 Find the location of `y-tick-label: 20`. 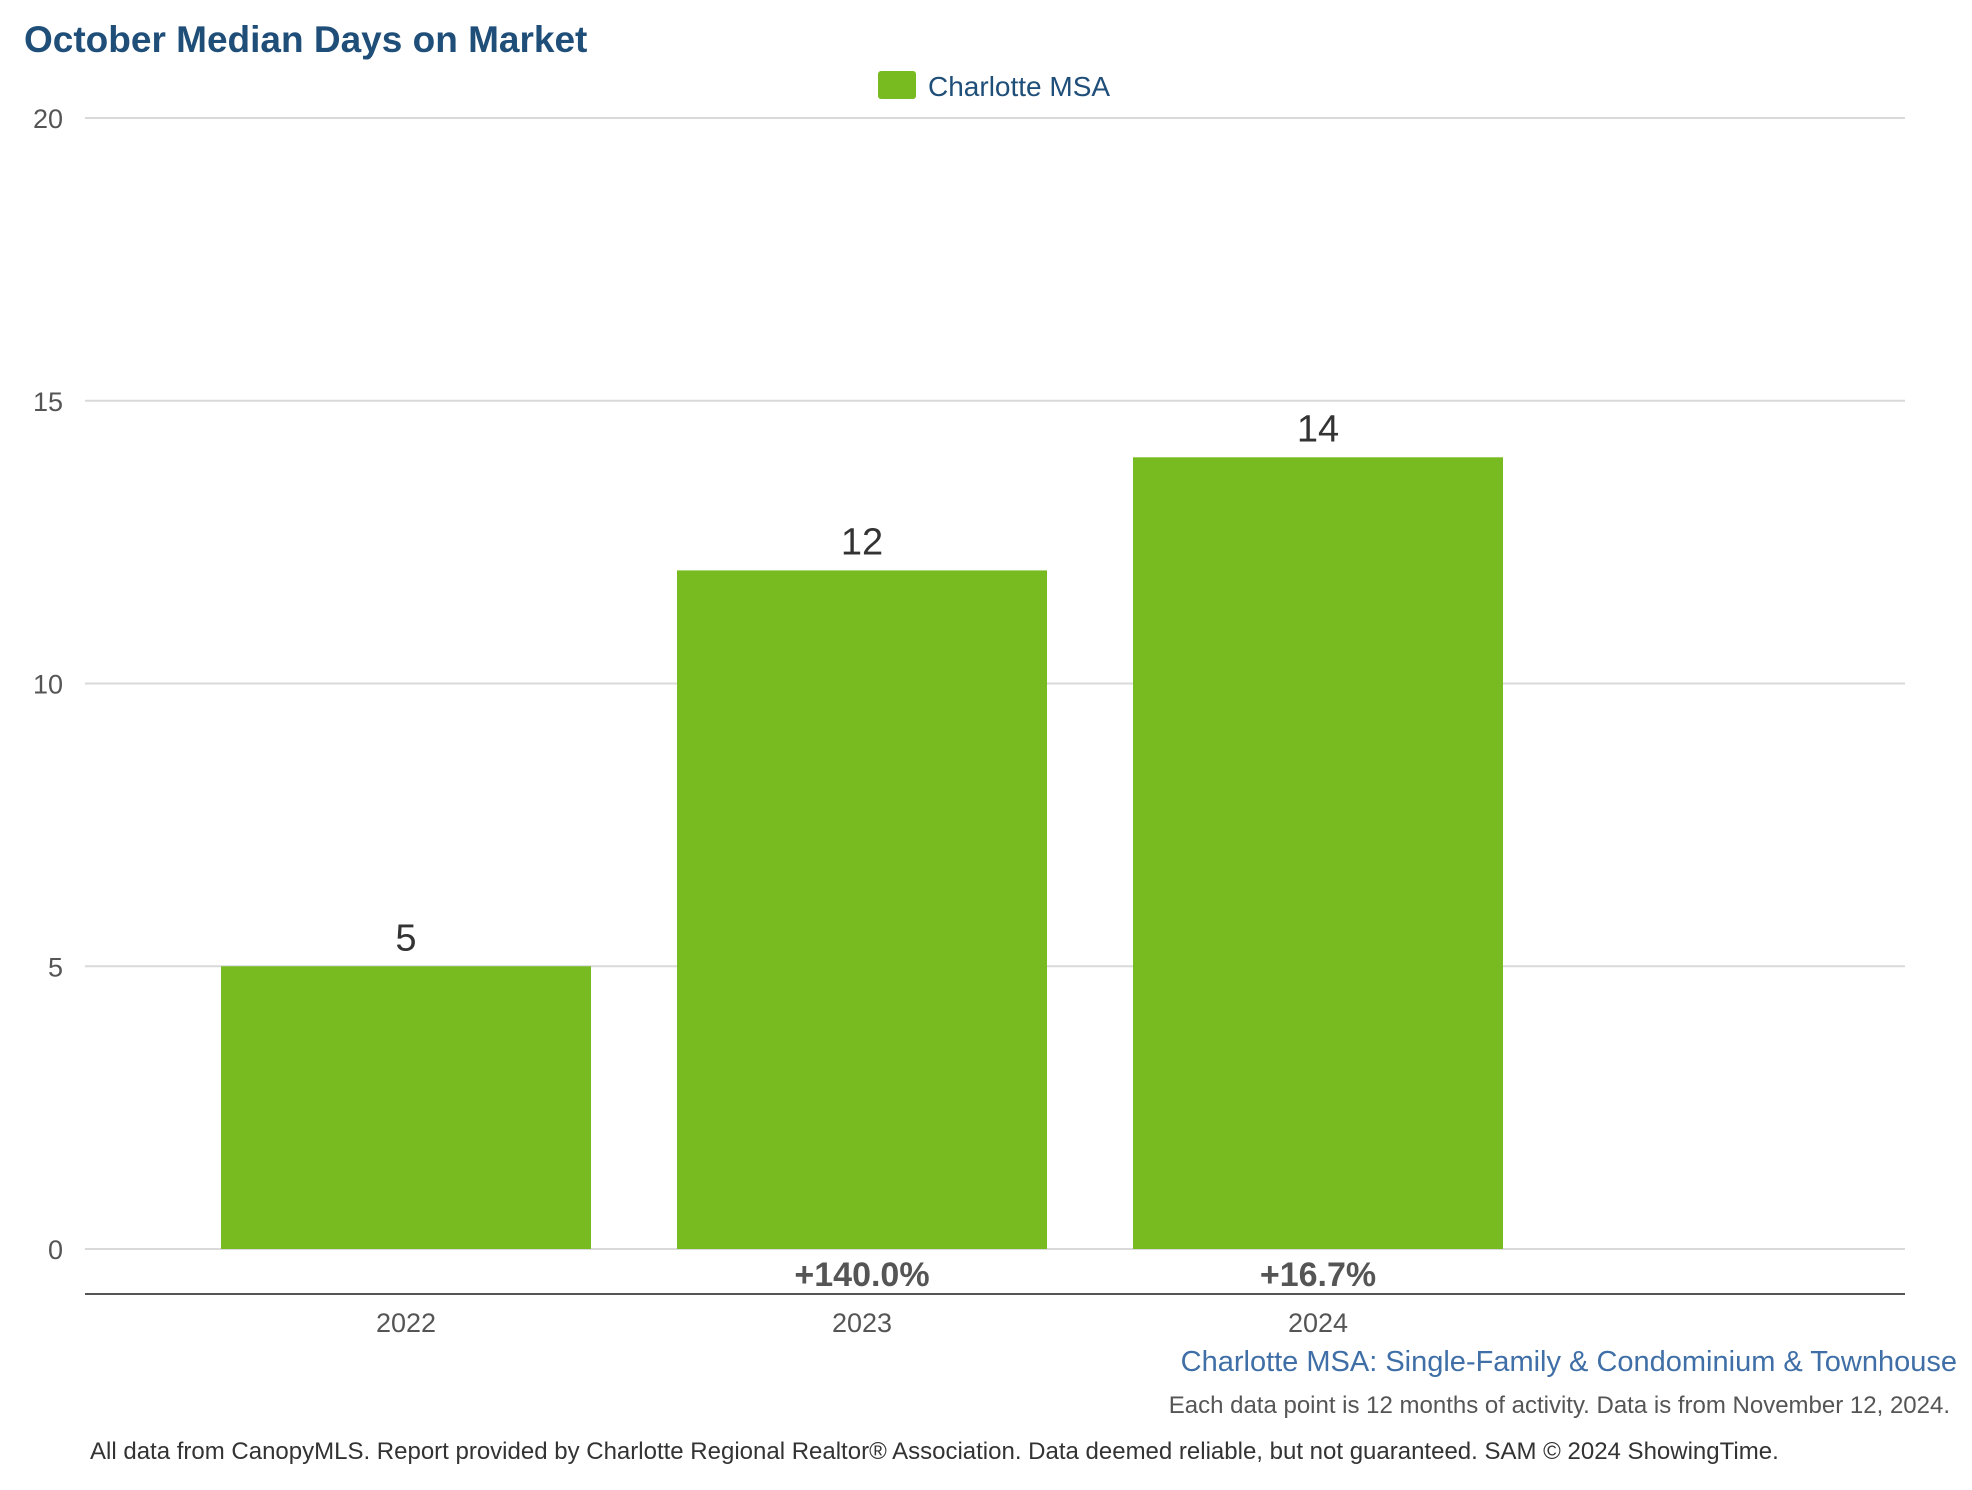

y-tick-label: 20 is located at coordinates (48, 119).